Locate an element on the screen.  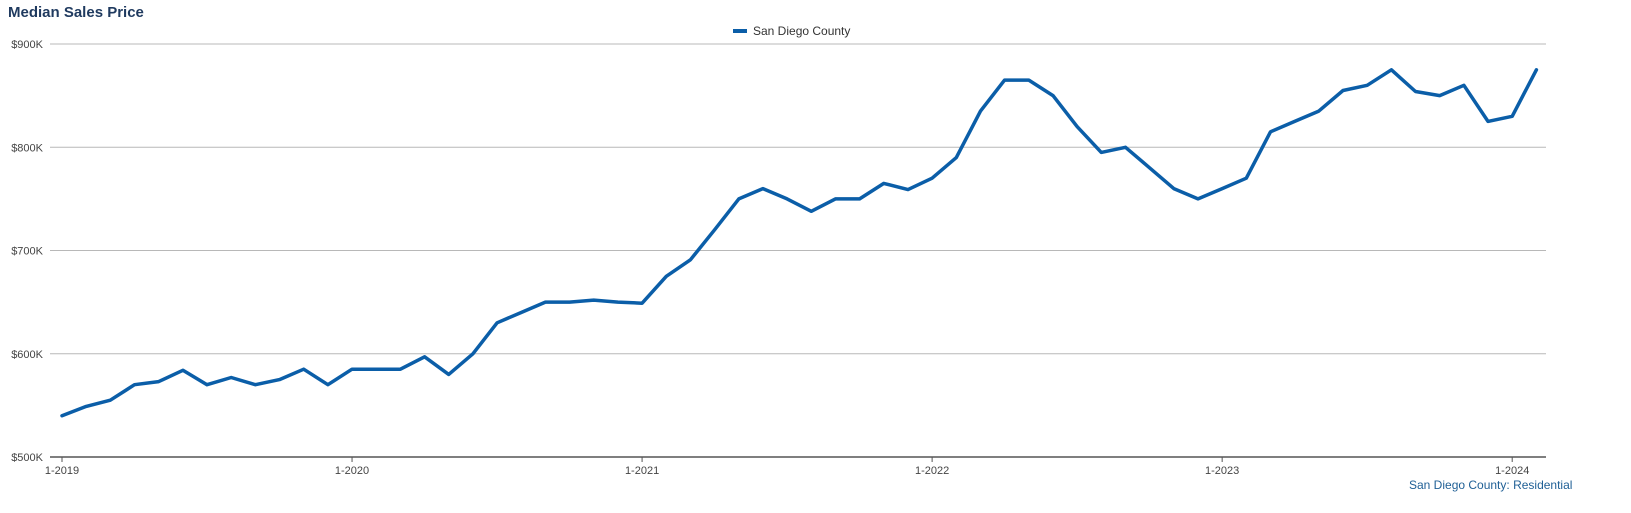
y-tick-label: $500K is located at coordinates (27, 458).